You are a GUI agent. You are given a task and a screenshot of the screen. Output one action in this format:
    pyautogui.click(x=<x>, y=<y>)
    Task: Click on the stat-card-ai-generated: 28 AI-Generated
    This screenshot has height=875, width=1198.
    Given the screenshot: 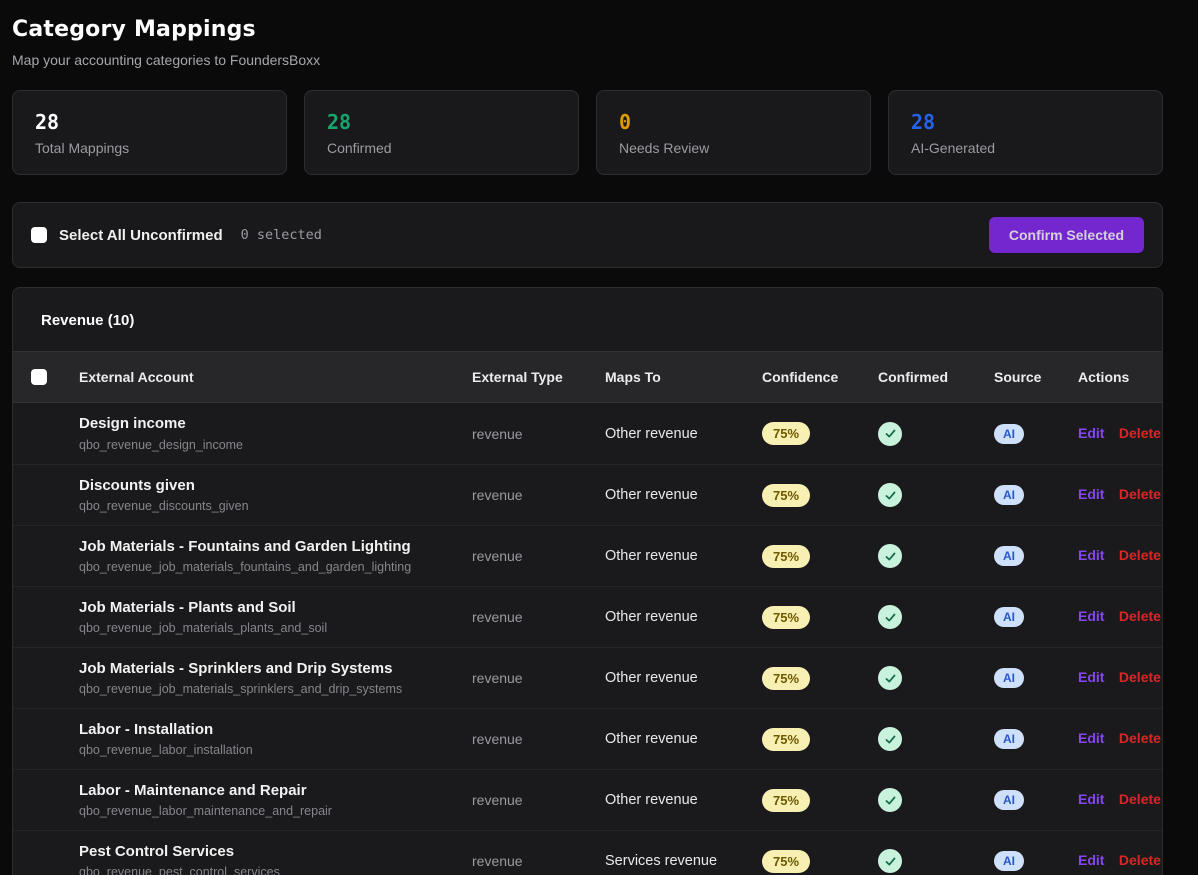 What is the action you would take?
    pyautogui.click(x=1025, y=132)
    